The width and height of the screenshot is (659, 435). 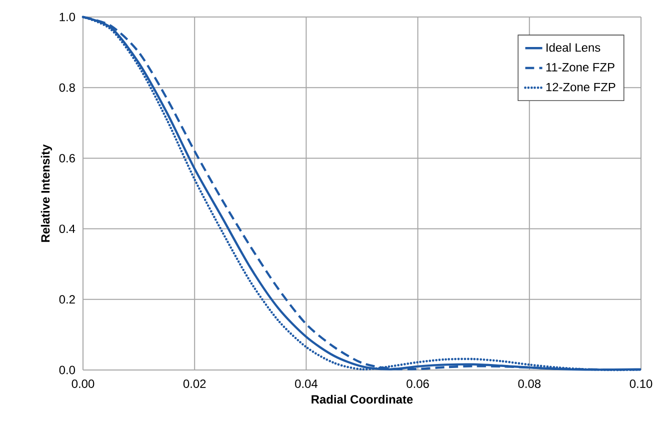 What do you see at coordinates (83, 384) in the screenshot?
I see `x-tick-label: 0.00` at bounding box center [83, 384].